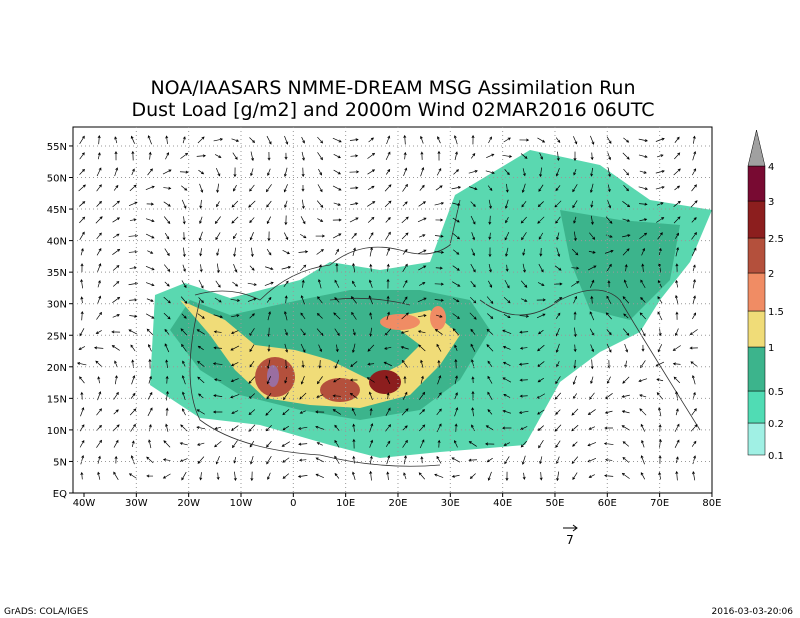 This screenshot has width=800, height=618. I want to click on lon-tick-label: 60E, so click(607, 503).